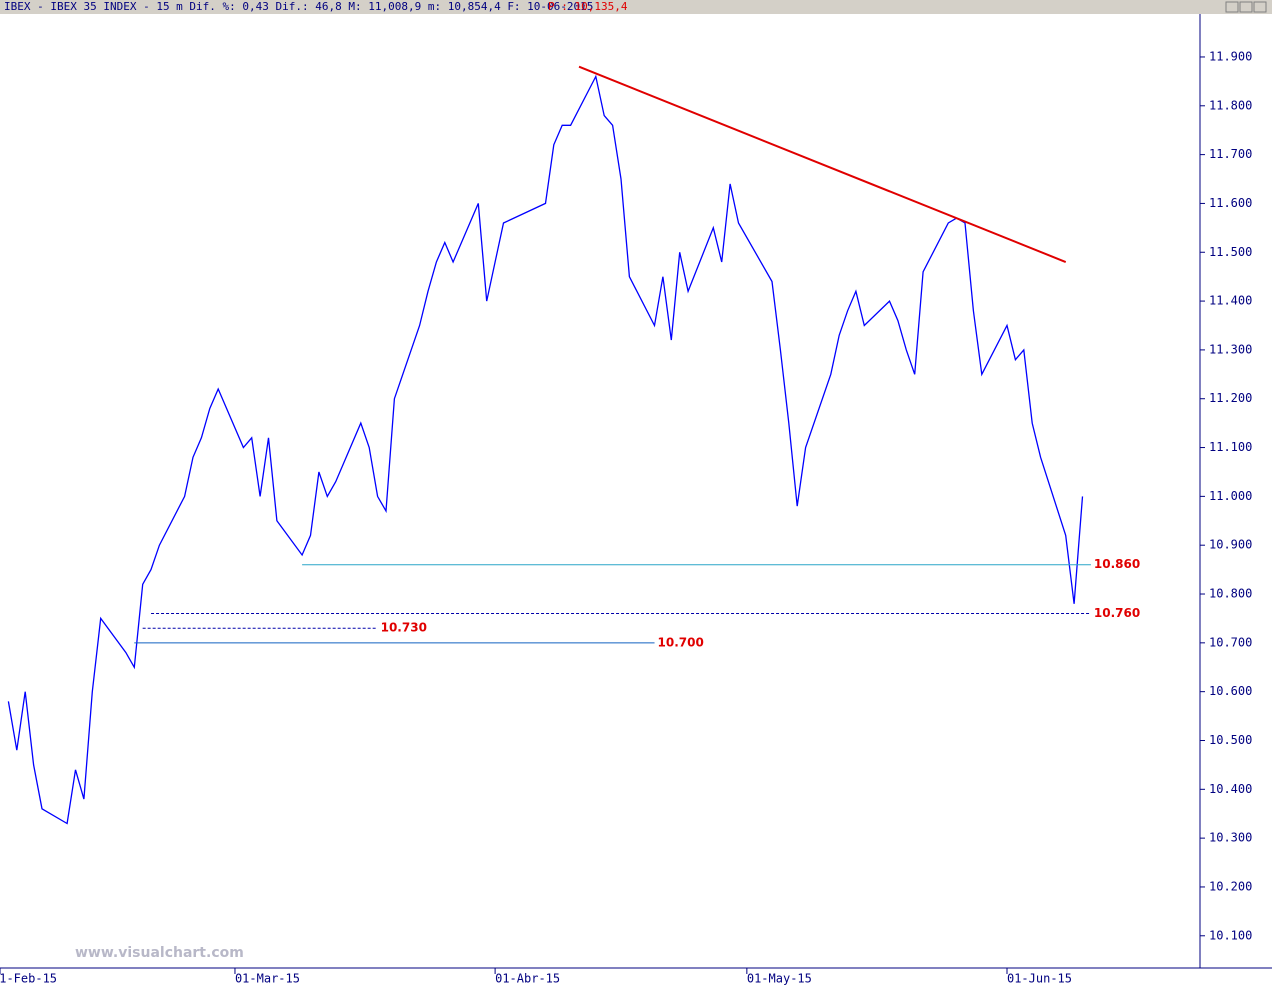 The height and width of the screenshot is (989, 1272). Describe the element at coordinates (1230, 447) in the screenshot. I see `y-tick-label: 11.100` at that location.